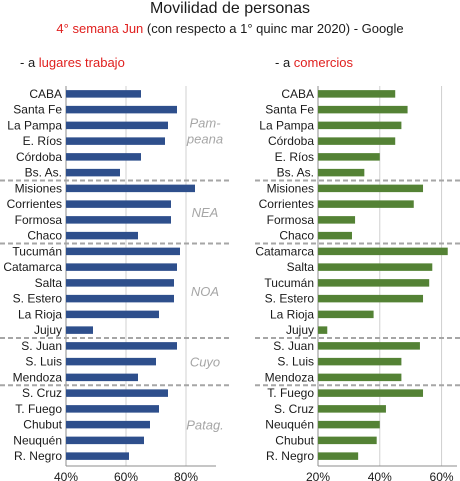 The image size is (460, 481). Describe the element at coordinates (286, 204) in the screenshot. I see `category-label-1-7: Corrientes` at that location.